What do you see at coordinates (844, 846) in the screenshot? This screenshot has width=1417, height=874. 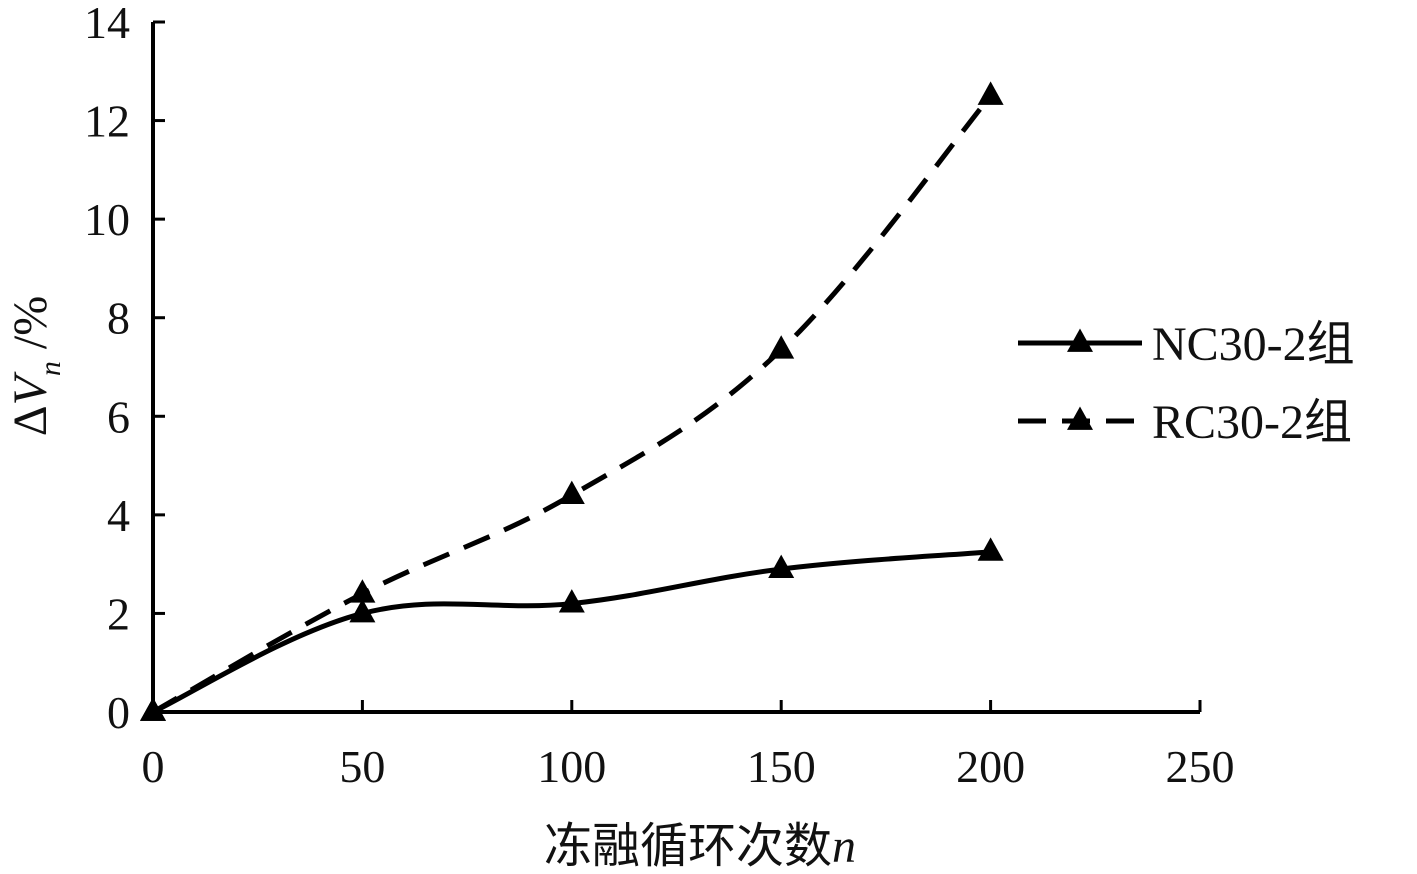 I see `x-axis-title-var: n` at bounding box center [844, 846].